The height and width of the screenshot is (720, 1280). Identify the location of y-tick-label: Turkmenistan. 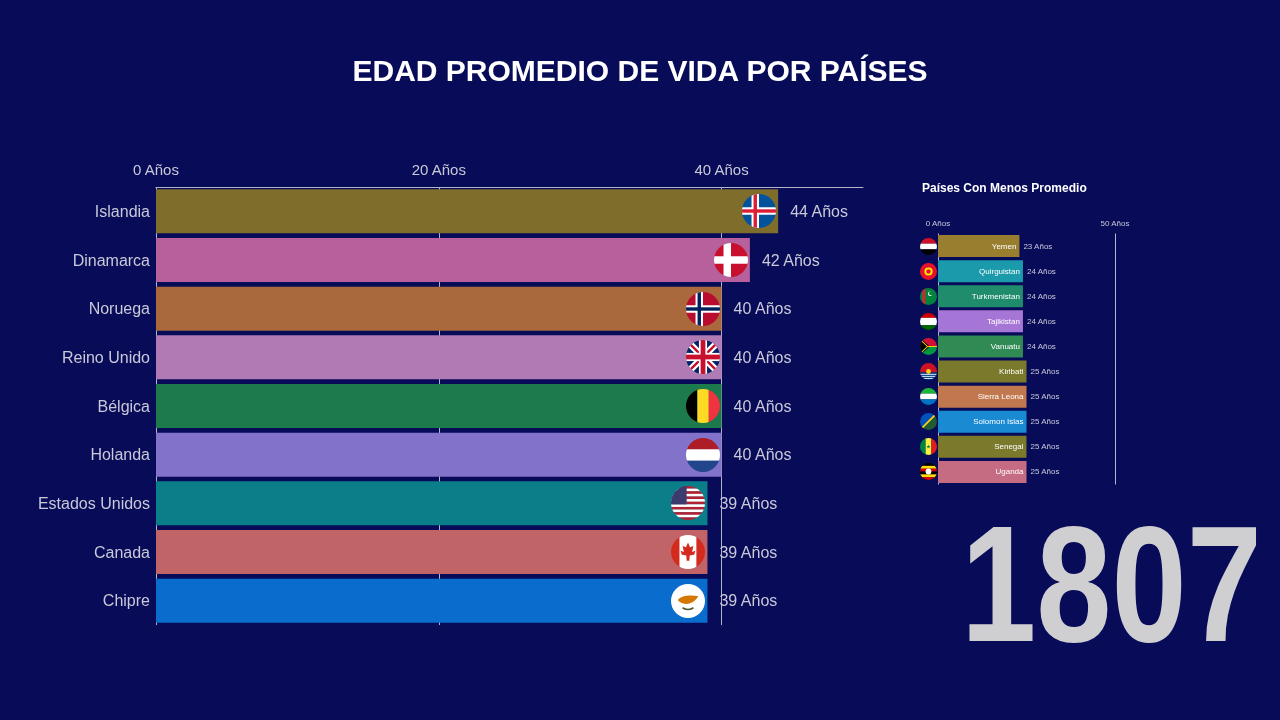
(995, 296).